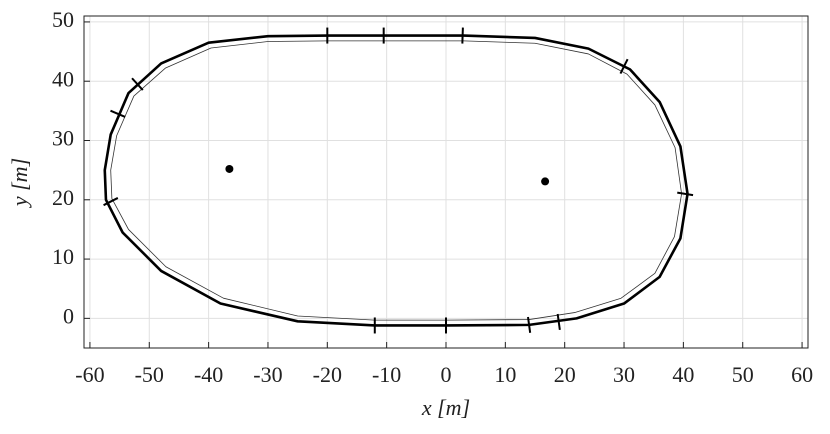 This screenshot has width=830, height=434. I want to click on y-axis-label: y [m], so click(19, 183).